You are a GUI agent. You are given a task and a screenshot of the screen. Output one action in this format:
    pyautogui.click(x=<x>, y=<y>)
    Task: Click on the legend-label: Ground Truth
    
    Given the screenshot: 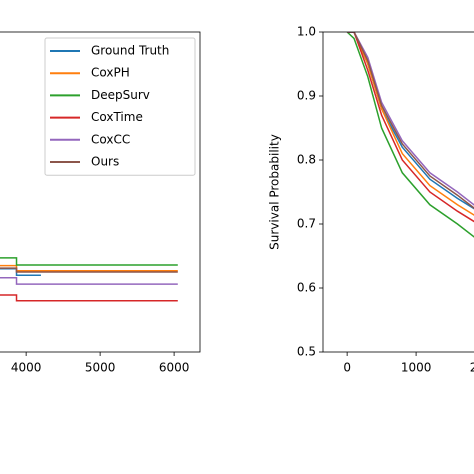 What is the action you would take?
    pyautogui.click(x=130, y=51)
    